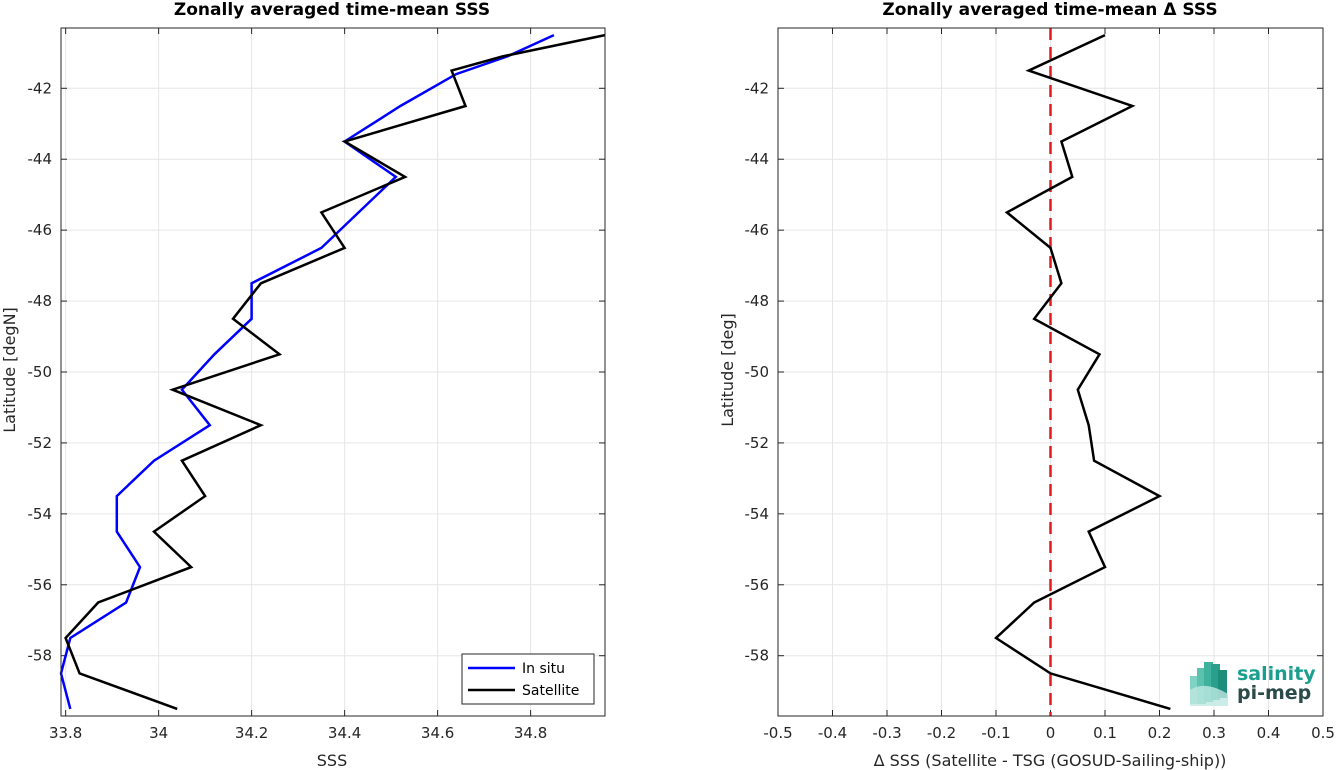 The height and width of the screenshot is (770, 1336). What do you see at coordinates (777, 733) in the screenshot?
I see `x-tick-label: -0.5` at bounding box center [777, 733].